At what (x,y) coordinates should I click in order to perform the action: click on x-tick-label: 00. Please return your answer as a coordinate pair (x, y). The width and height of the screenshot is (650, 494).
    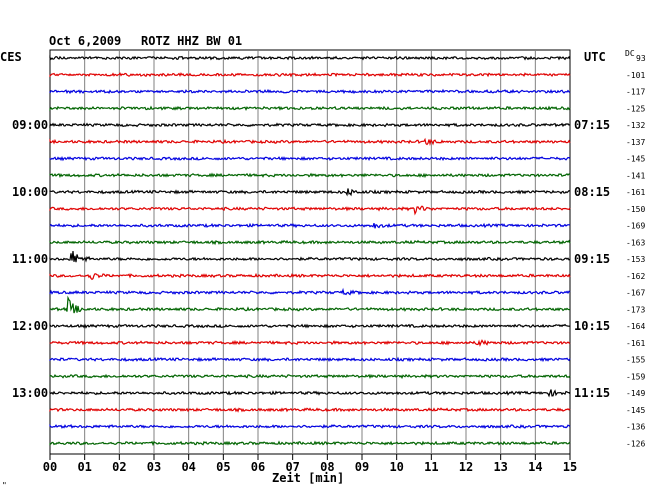
    Looking at the image, I should click on (50, 467).